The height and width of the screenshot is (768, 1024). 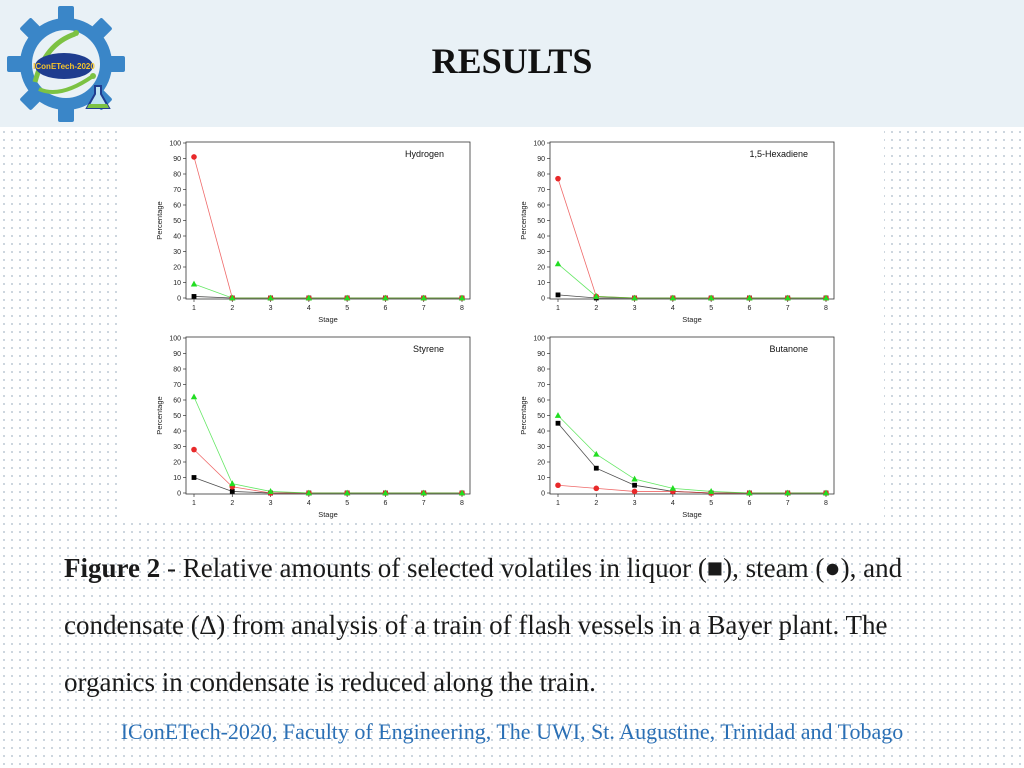 I want to click on caption-label: Figure 2, so click(x=112, y=568).